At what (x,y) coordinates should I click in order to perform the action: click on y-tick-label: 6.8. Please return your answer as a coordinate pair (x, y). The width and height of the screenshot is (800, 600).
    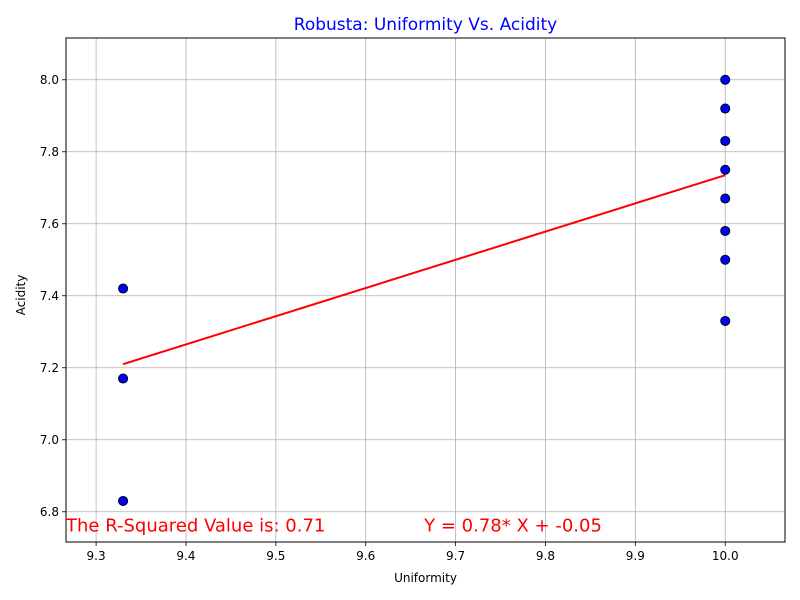
    Looking at the image, I should click on (49, 512).